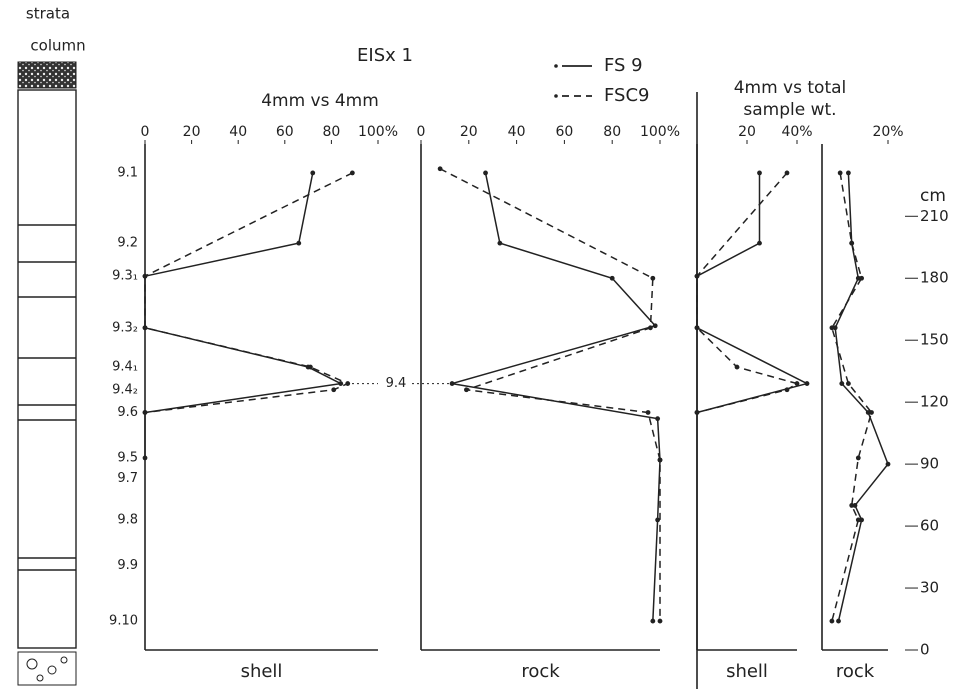 Image resolution: width=958 pixels, height=689 pixels. Describe the element at coordinates (396, 383) in the screenshot. I see `link-label: 9.4` at that location.